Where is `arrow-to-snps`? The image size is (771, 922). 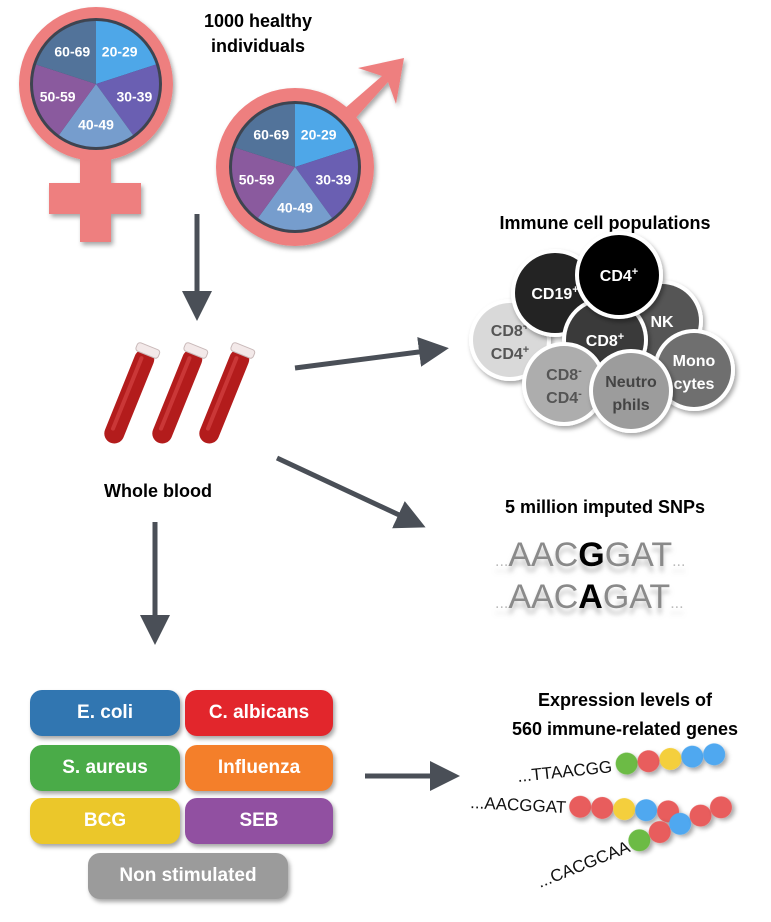
arrow-to-snps is located at coordinates (350, 492).